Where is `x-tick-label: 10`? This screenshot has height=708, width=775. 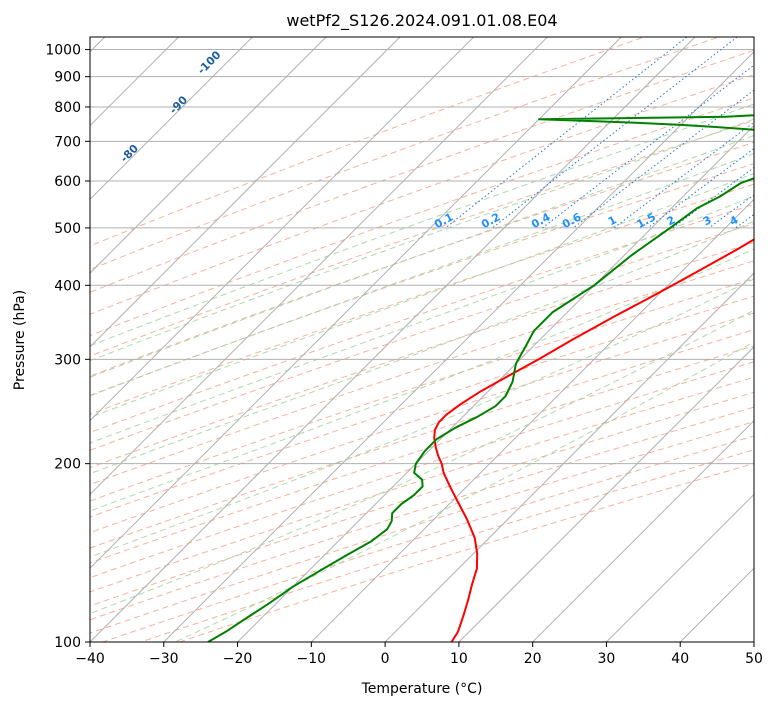 x-tick-label: 10 is located at coordinates (459, 659).